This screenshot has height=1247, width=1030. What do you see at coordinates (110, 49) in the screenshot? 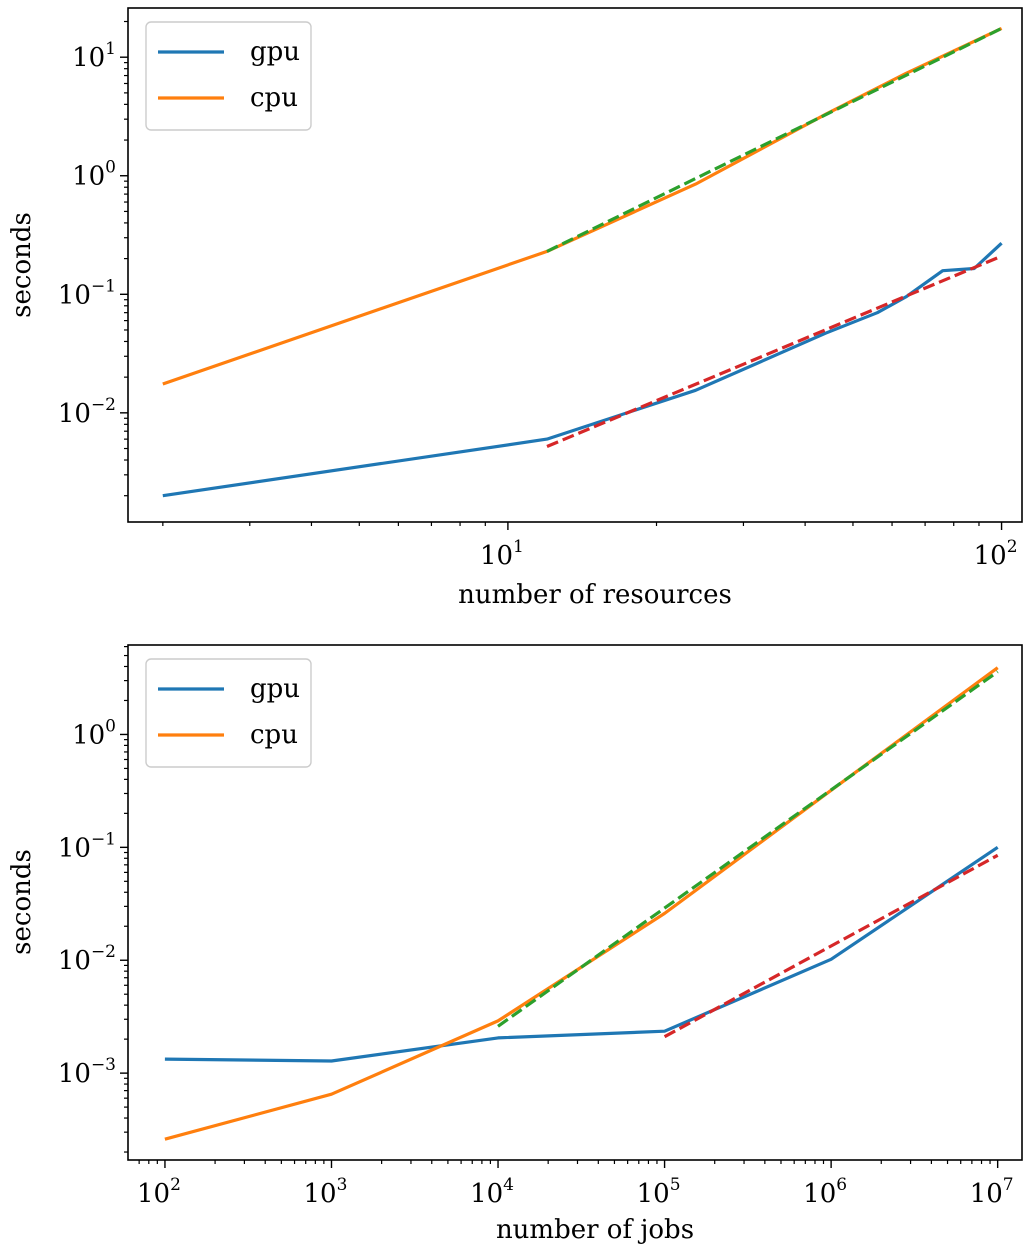
I see `y-tick-exponent: 1` at bounding box center [110, 49].